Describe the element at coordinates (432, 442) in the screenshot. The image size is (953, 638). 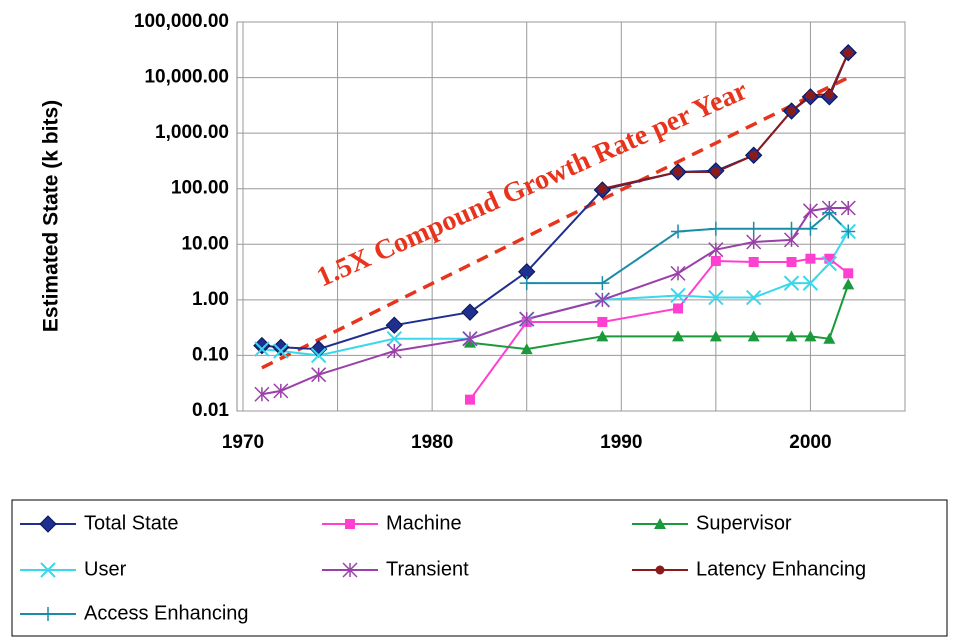
I see `x-tick-label: 1980` at that location.